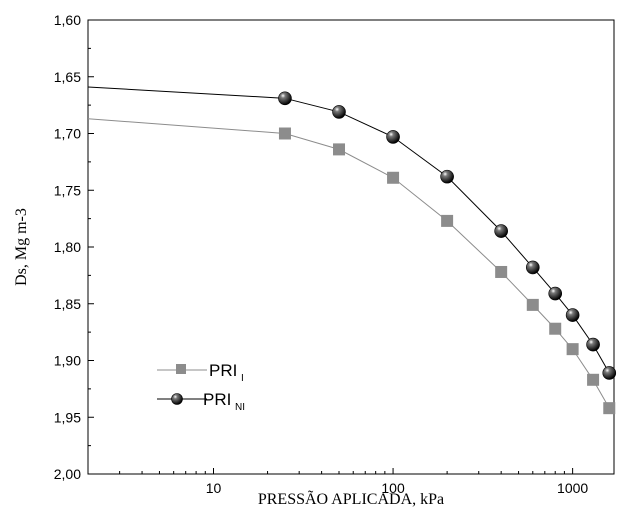 This screenshot has height=515, width=629. I want to click on y-tick-label: 1,70, so click(67, 134).